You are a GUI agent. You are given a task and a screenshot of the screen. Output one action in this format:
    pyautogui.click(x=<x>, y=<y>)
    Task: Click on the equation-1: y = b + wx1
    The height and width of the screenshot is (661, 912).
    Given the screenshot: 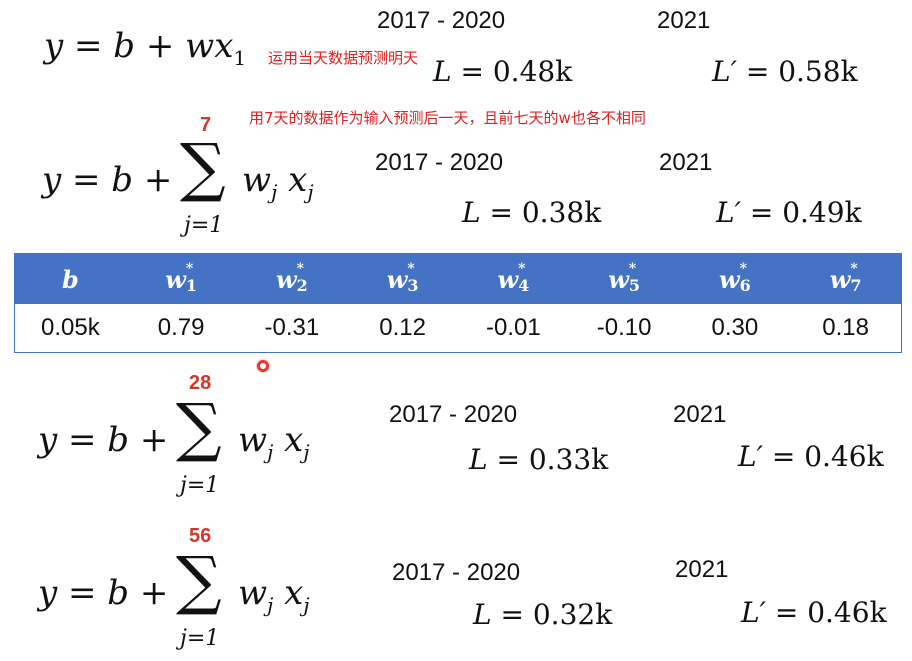 What is the action you would take?
    pyautogui.click(x=145, y=48)
    